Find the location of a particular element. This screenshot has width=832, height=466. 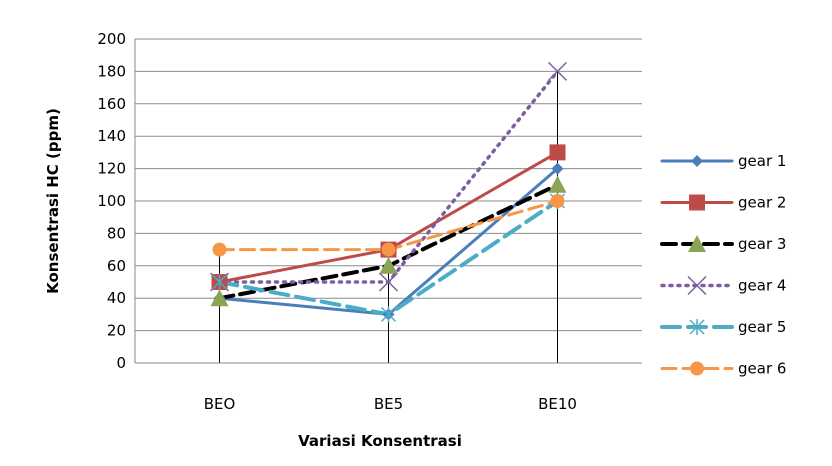

x-tick-labels: BEO BE5 BE10 is located at coordinates (390, 404).